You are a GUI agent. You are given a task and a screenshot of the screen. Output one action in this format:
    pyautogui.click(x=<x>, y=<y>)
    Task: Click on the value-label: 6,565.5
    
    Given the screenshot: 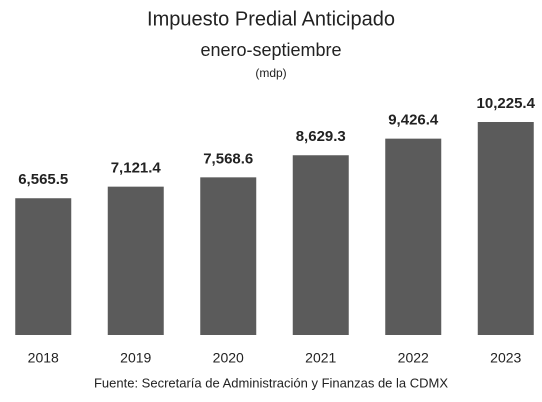 What is the action you would take?
    pyautogui.click(x=43, y=179)
    